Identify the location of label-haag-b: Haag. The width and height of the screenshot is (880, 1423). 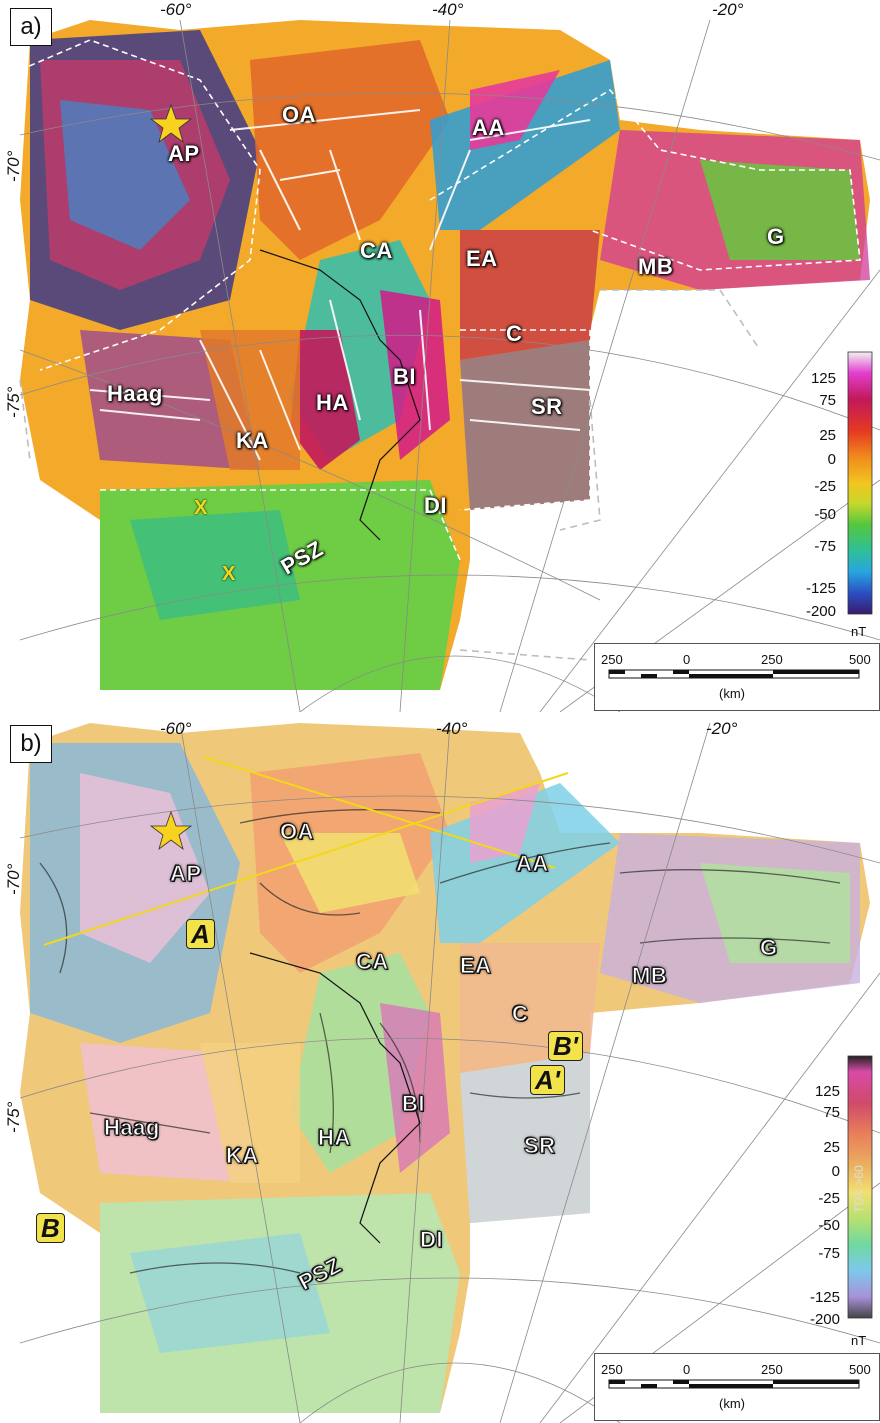
(132, 1128).